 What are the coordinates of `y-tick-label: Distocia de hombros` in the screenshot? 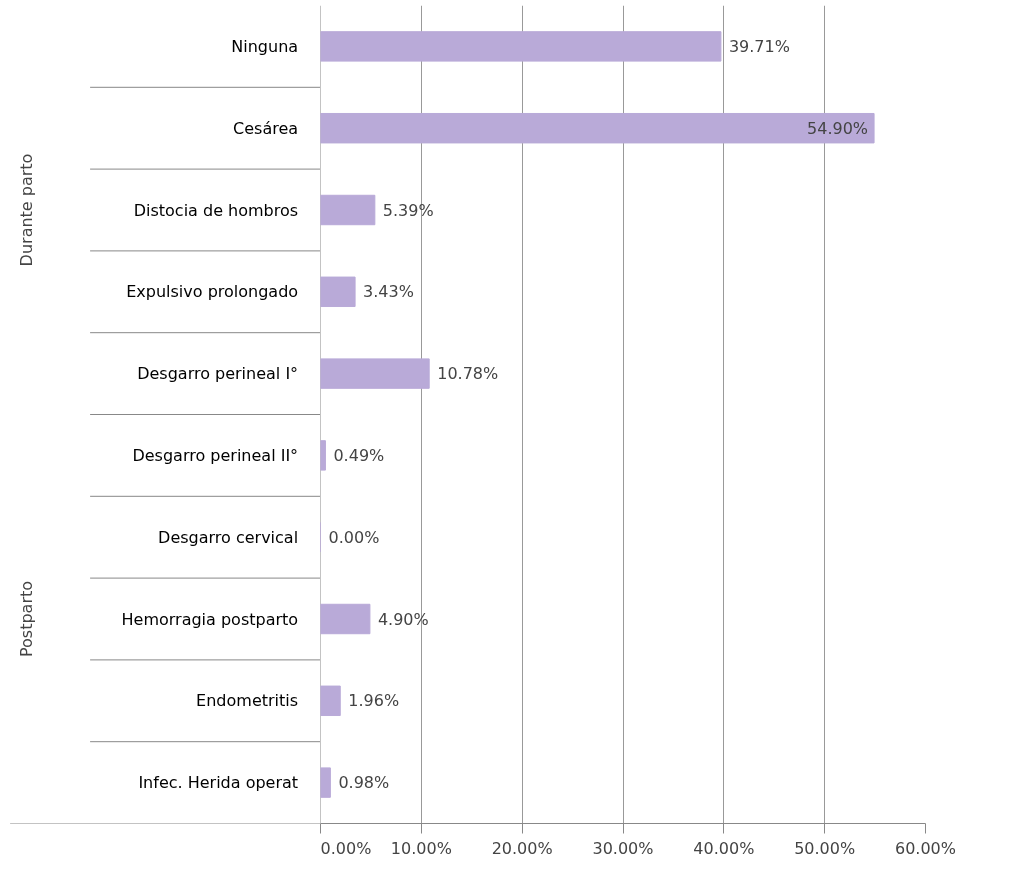 It's located at (216, 210).